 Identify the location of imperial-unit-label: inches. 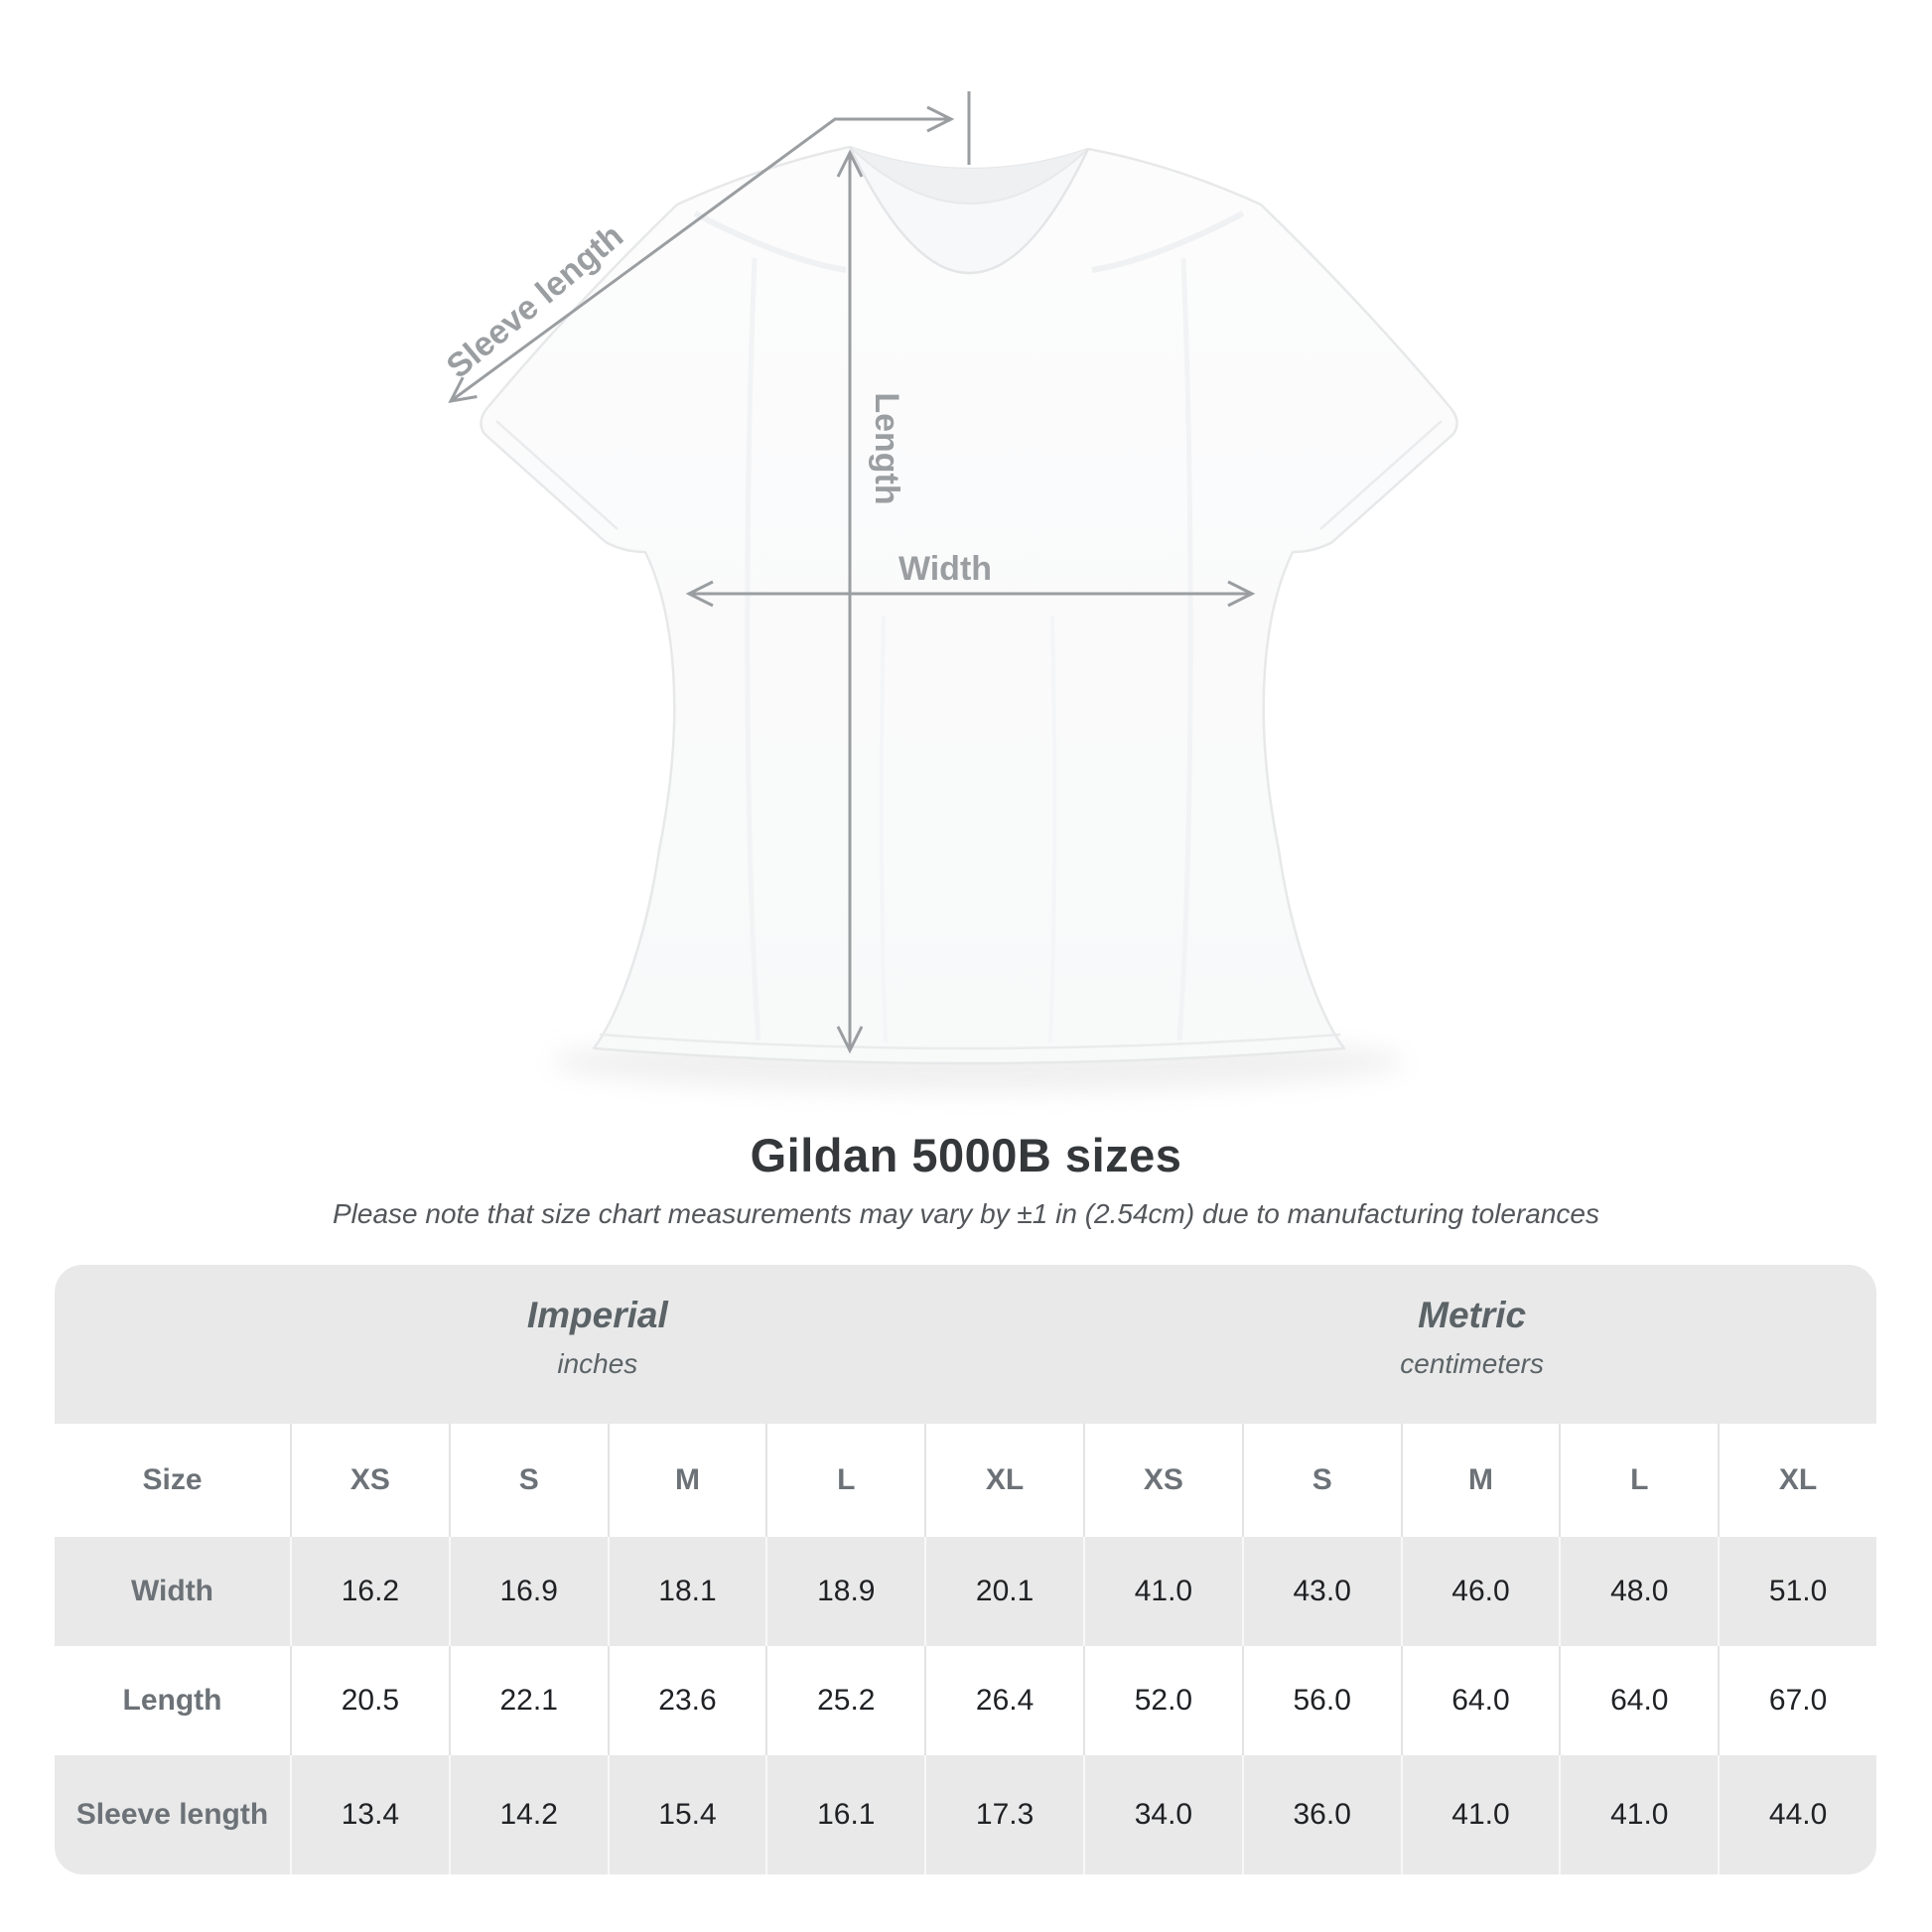
(597, 1363).